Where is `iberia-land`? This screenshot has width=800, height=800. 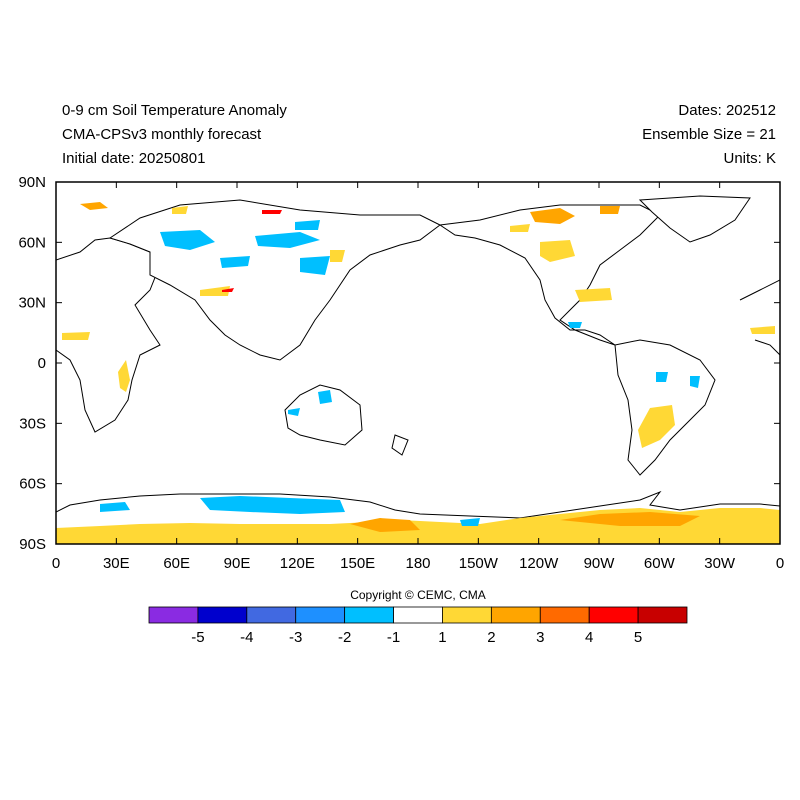 iberia-land is located at coordinates (759, 317).